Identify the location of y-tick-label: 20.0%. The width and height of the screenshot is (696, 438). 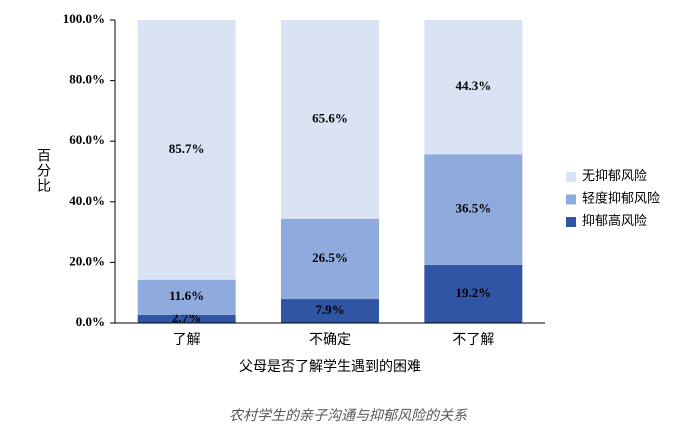
(87, 260).